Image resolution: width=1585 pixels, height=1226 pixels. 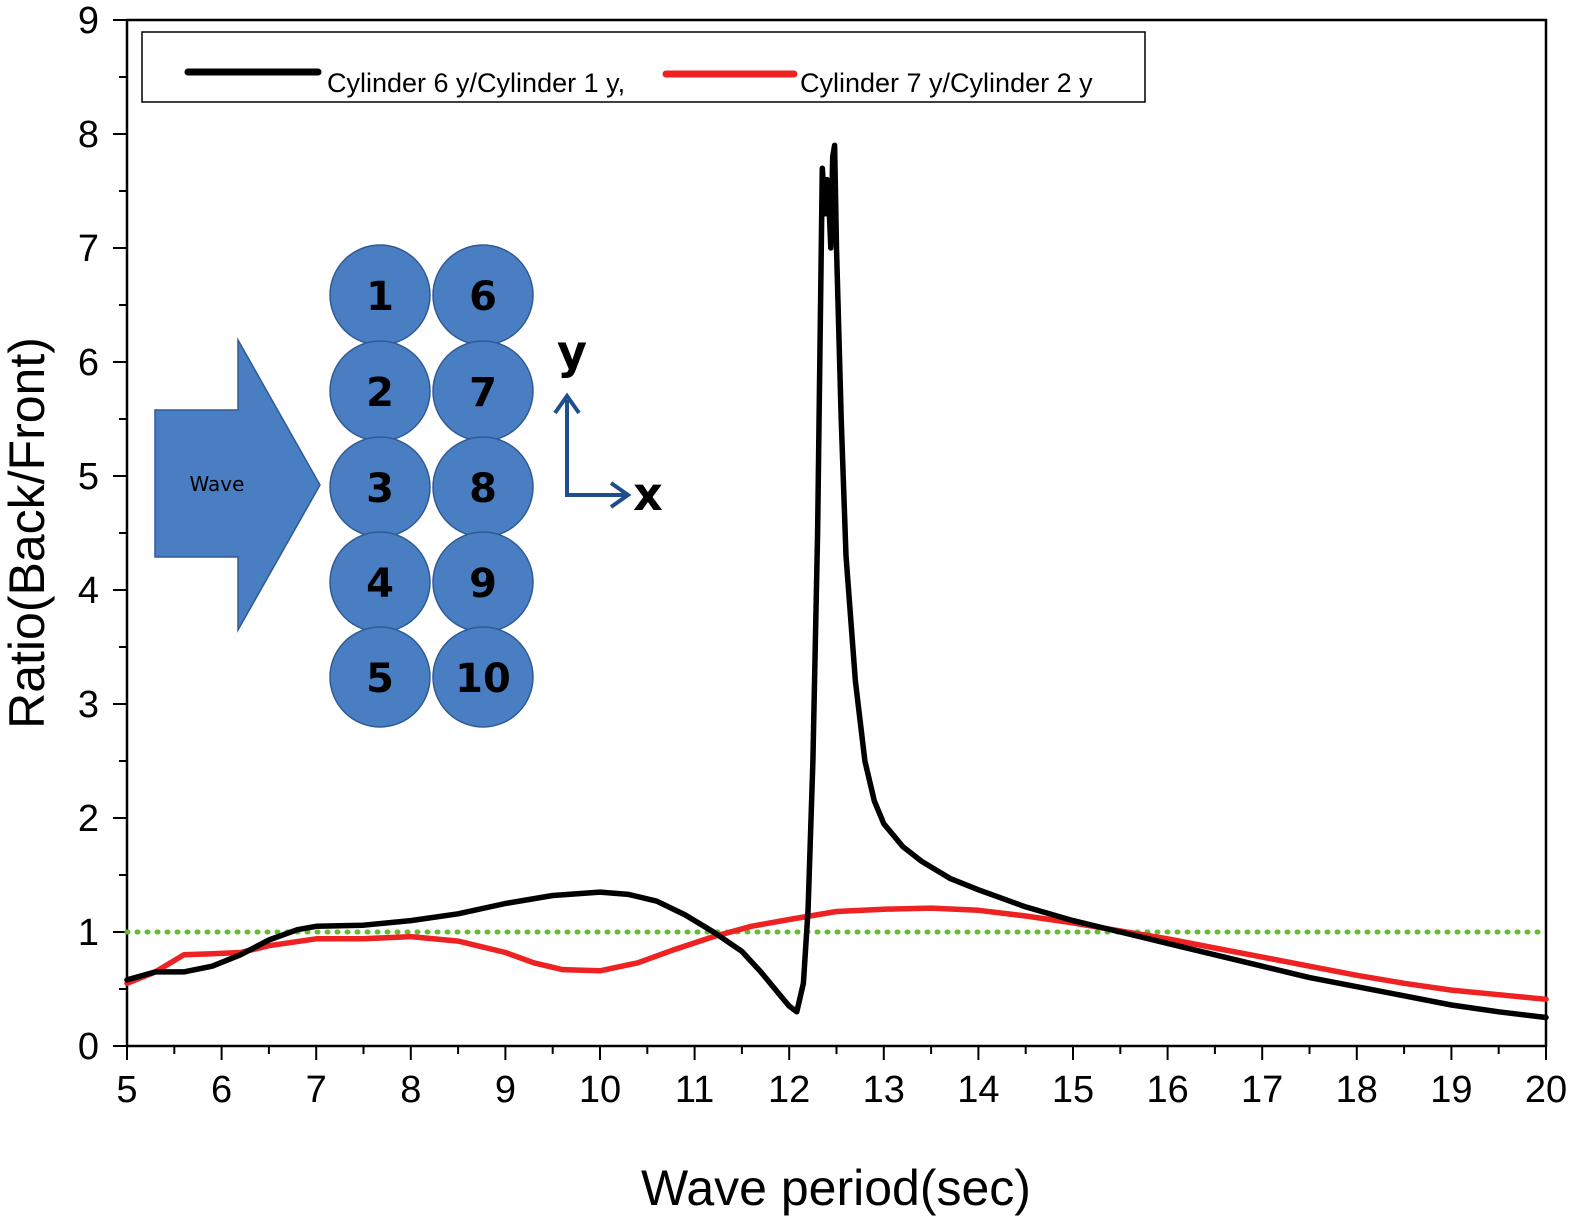 I want to click on x-axis-title: Wave period(sec), so click(x=836, y=1188).